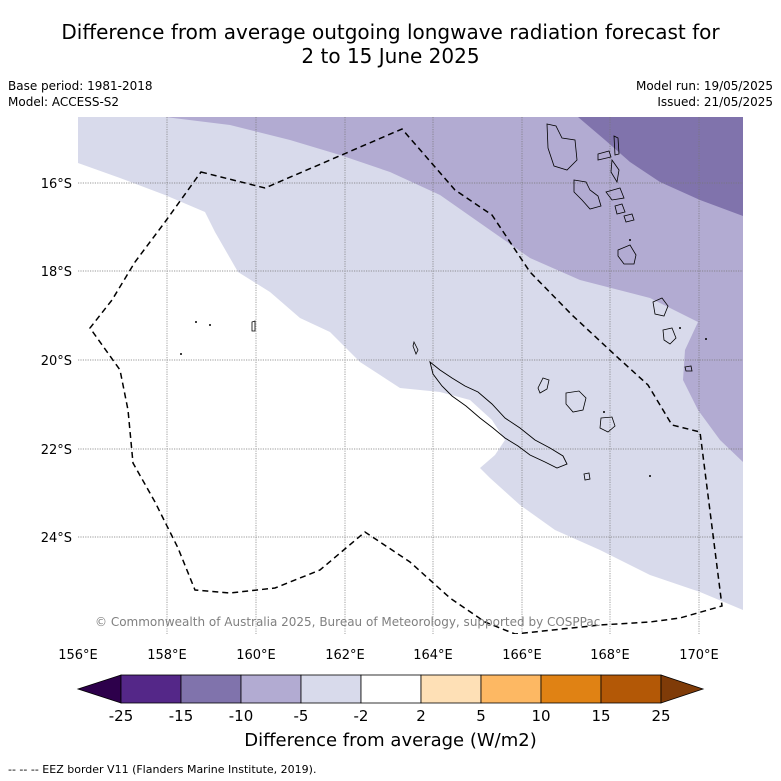 This screenshot has width=781, height=781. What do you see at coordinates (587, 476) in the screenshot?
I see `isle-of-pines` at bounding box center [587, 476].